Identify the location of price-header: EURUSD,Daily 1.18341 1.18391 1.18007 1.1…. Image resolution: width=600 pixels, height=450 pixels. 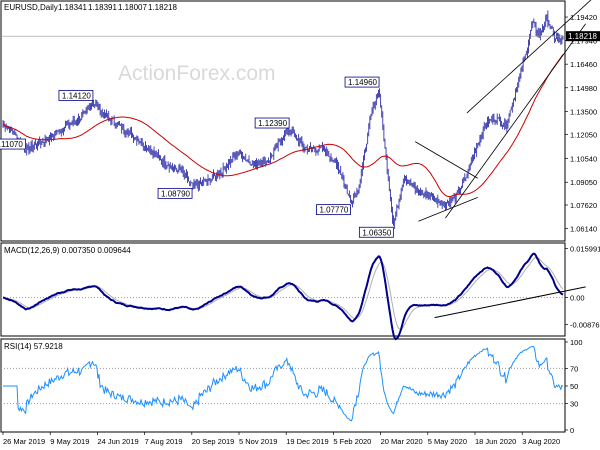
(90, 7).